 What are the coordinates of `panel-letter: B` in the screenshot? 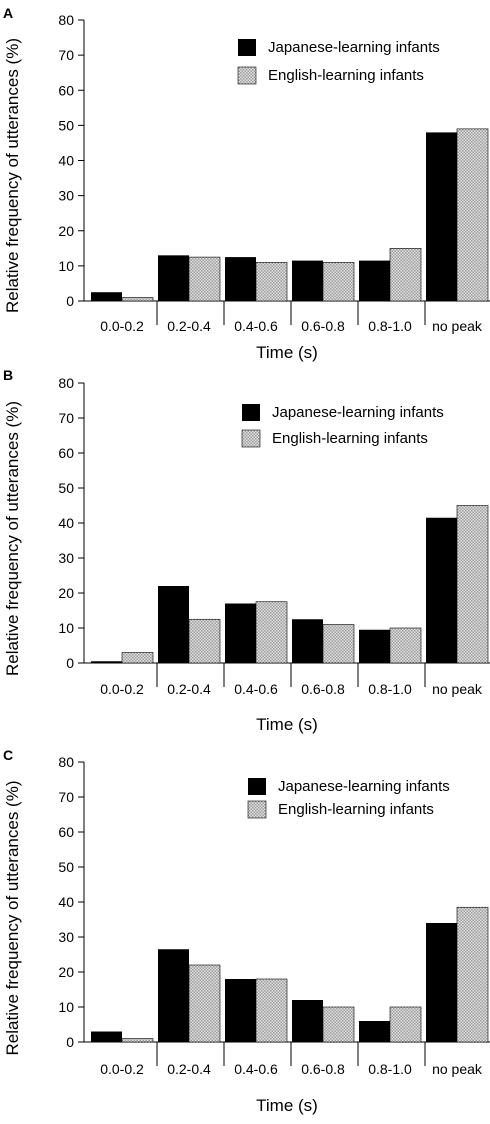 It's located at (8, 375).